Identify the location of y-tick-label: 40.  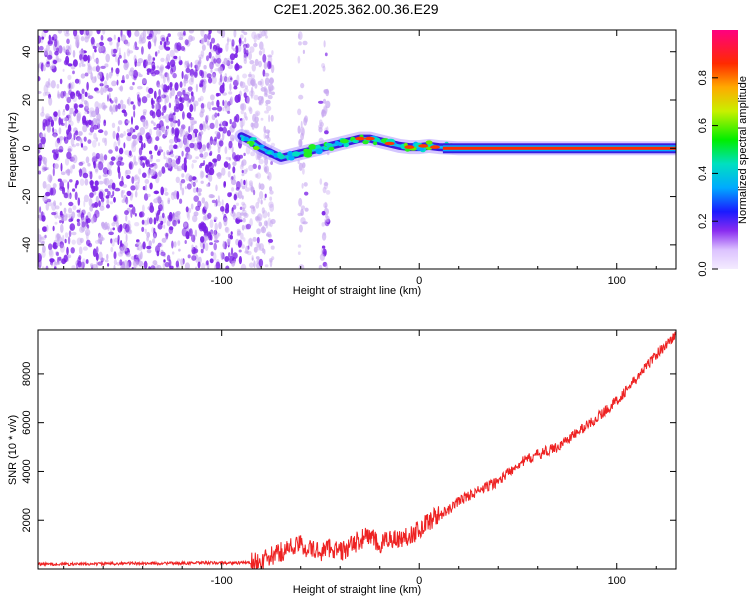
(27, 52).